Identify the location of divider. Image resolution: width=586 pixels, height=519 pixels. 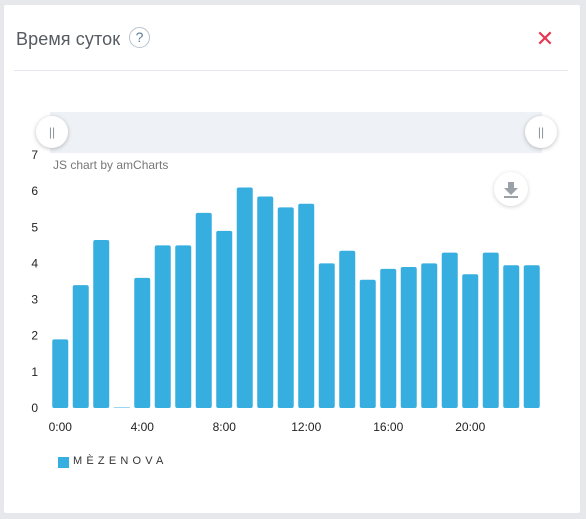
(291, 70).